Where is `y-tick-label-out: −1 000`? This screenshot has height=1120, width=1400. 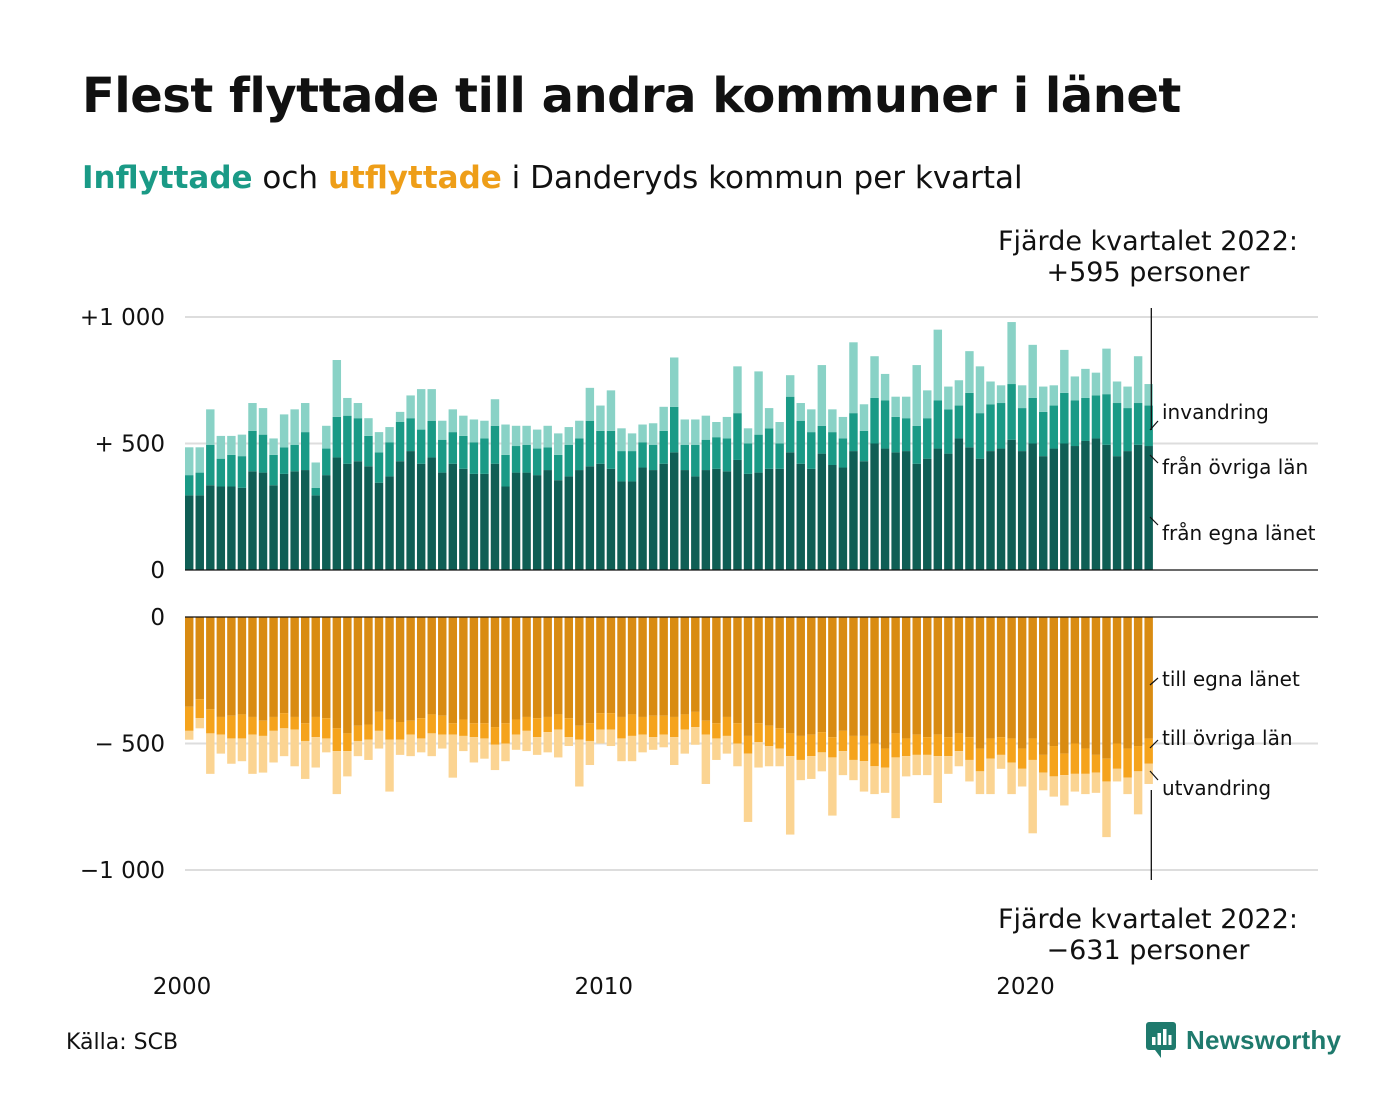
y-tick-label-out: −1 000 is located at coordinates (122, 871).